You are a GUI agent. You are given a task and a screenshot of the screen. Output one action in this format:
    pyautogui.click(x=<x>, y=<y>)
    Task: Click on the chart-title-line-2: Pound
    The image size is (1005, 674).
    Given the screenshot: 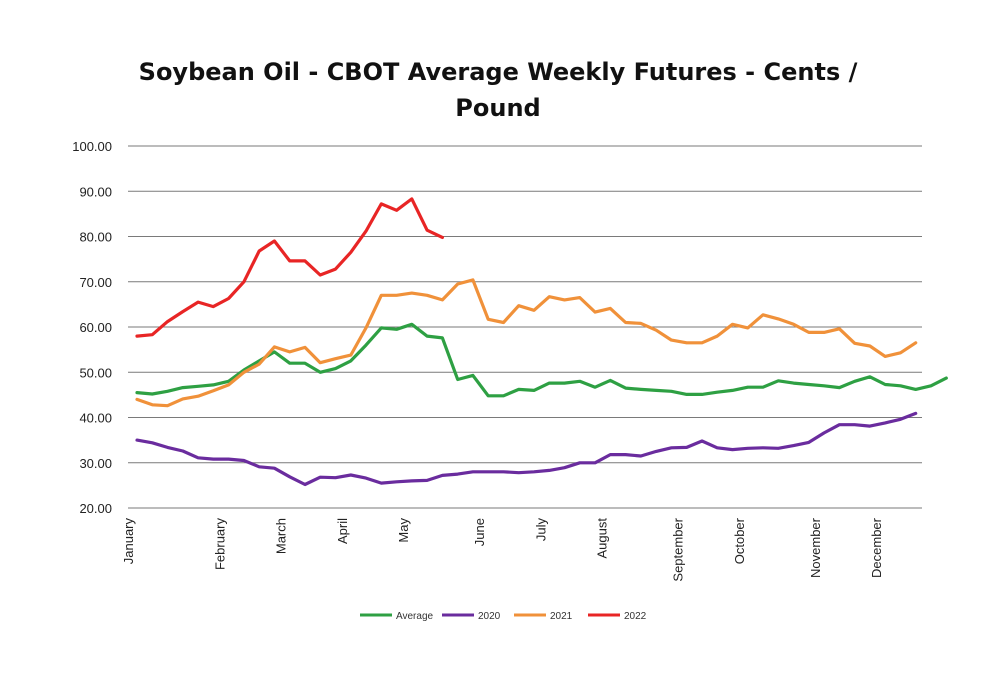 What is the action you would take?
    pyautogui.click(x=497, y=108)
    